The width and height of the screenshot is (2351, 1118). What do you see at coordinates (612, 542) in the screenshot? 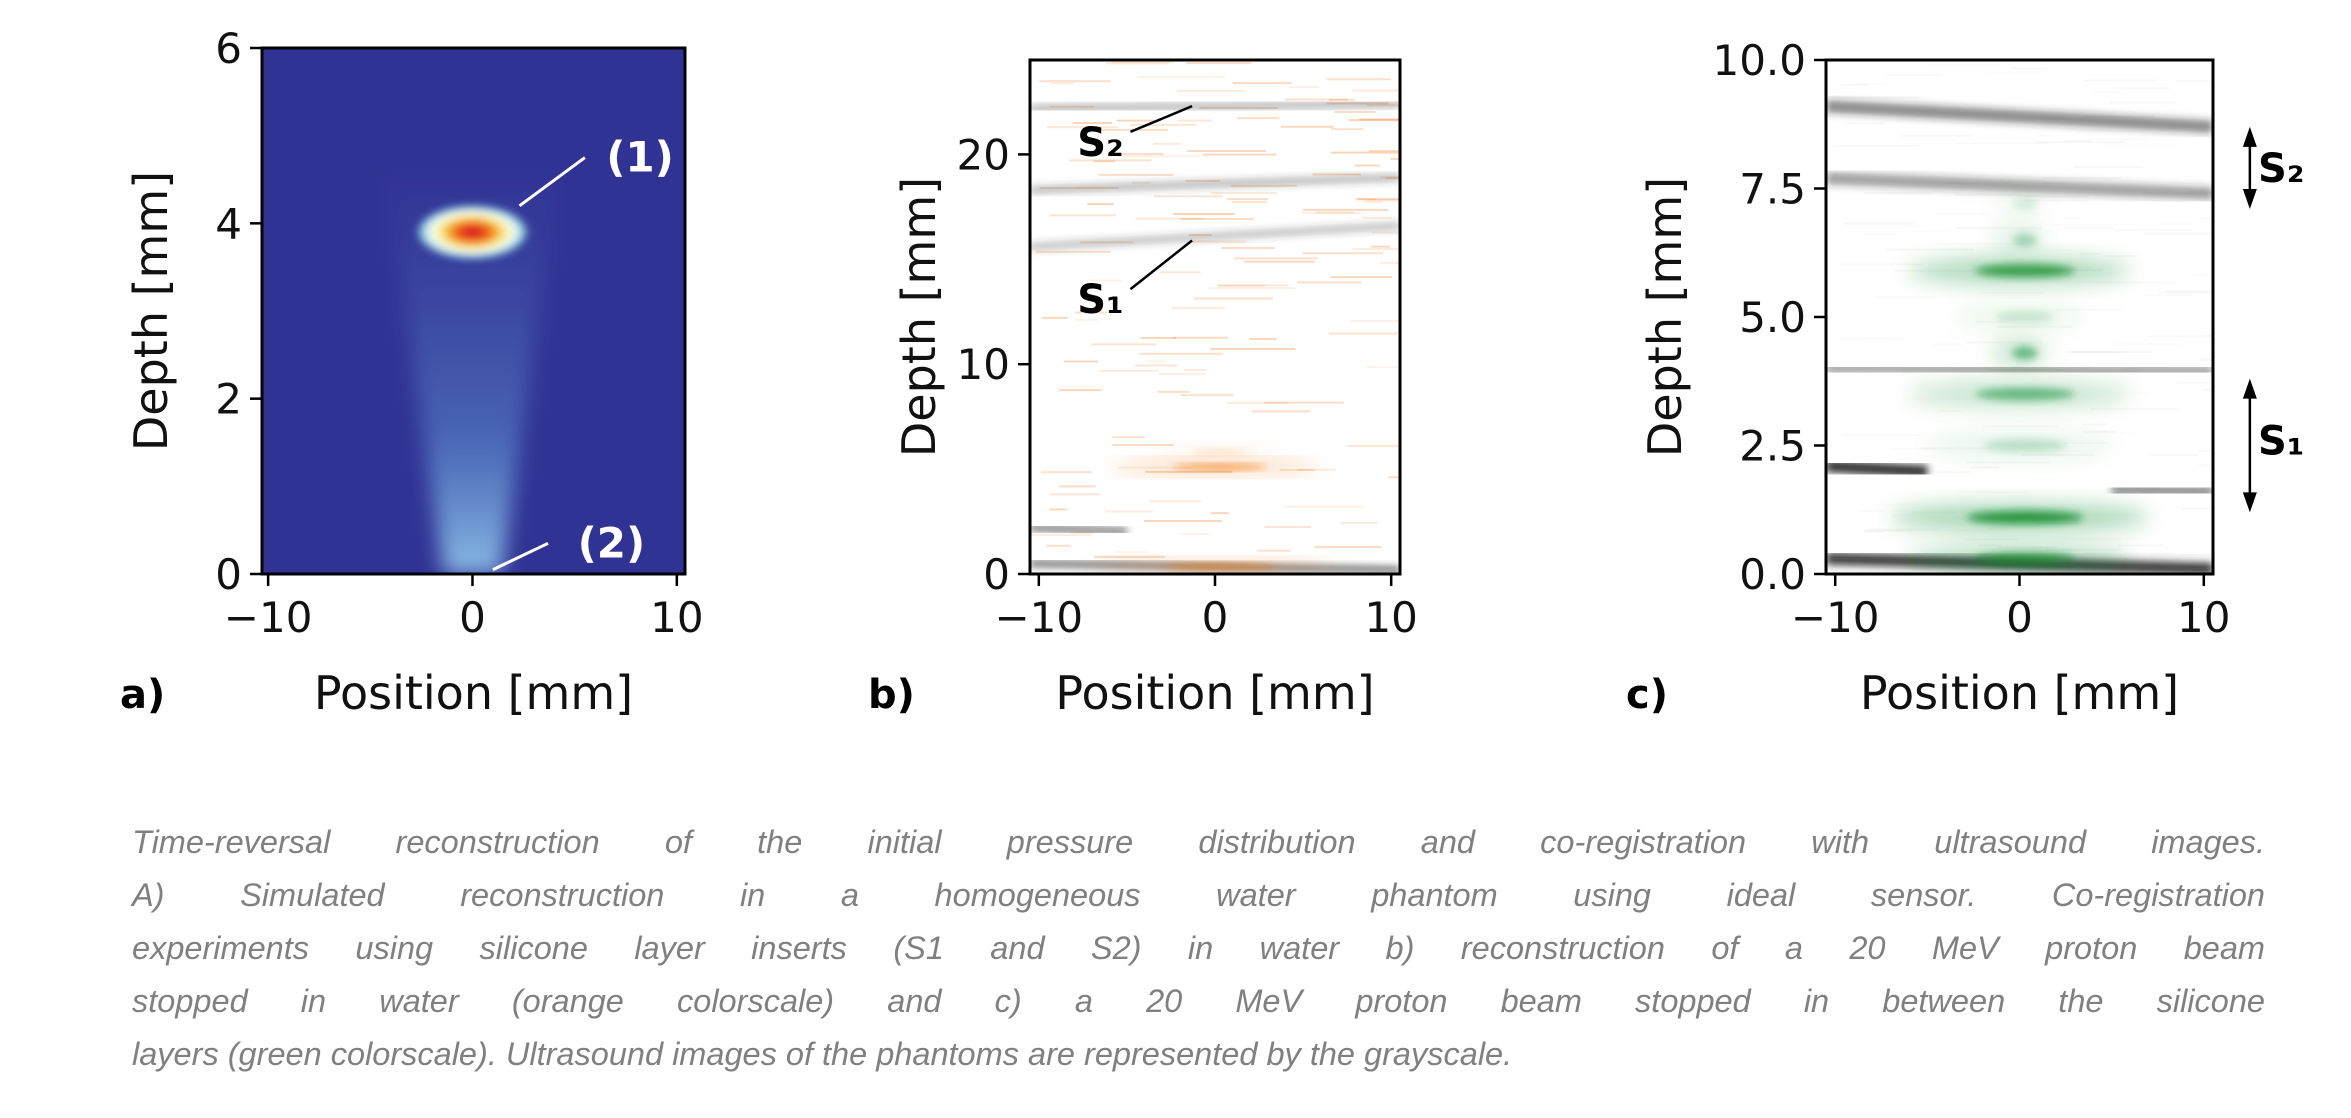
I see `annotation-label: (2)` at bounding box center [612, 542].